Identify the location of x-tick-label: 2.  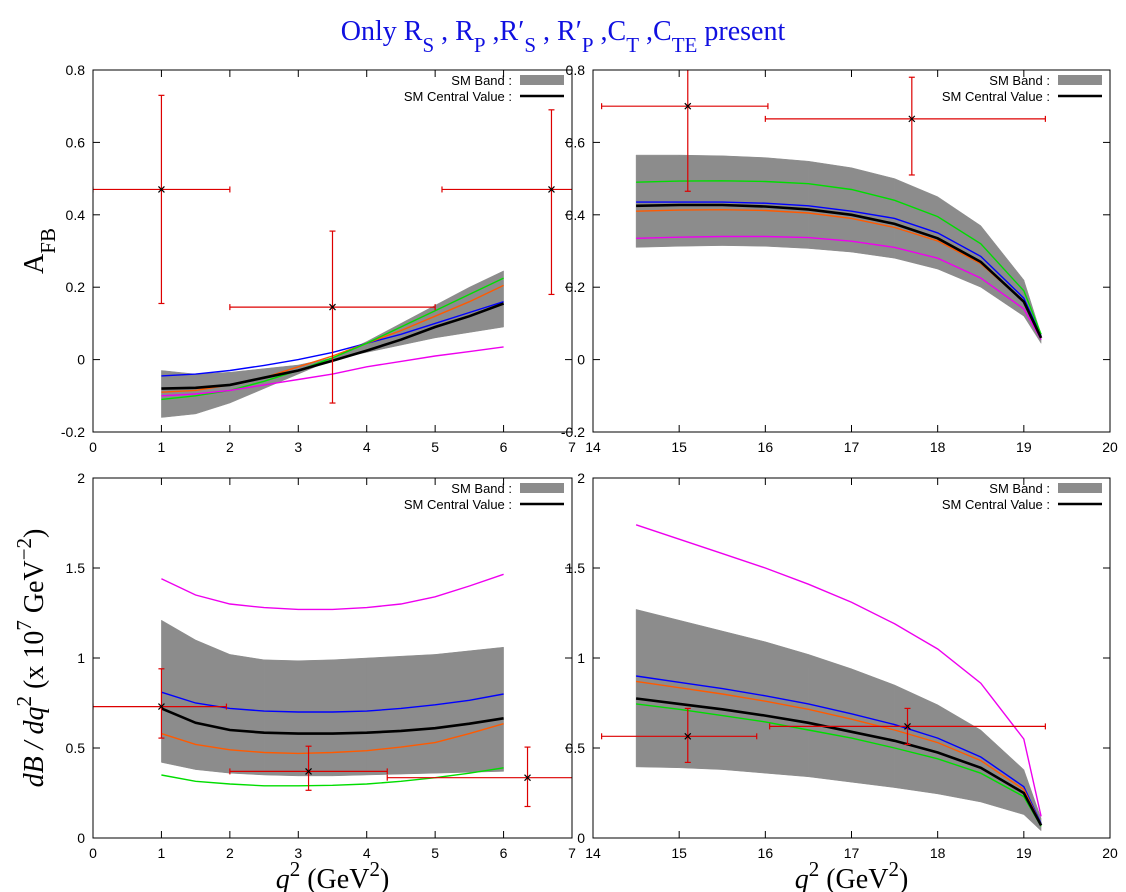
(230, 447).